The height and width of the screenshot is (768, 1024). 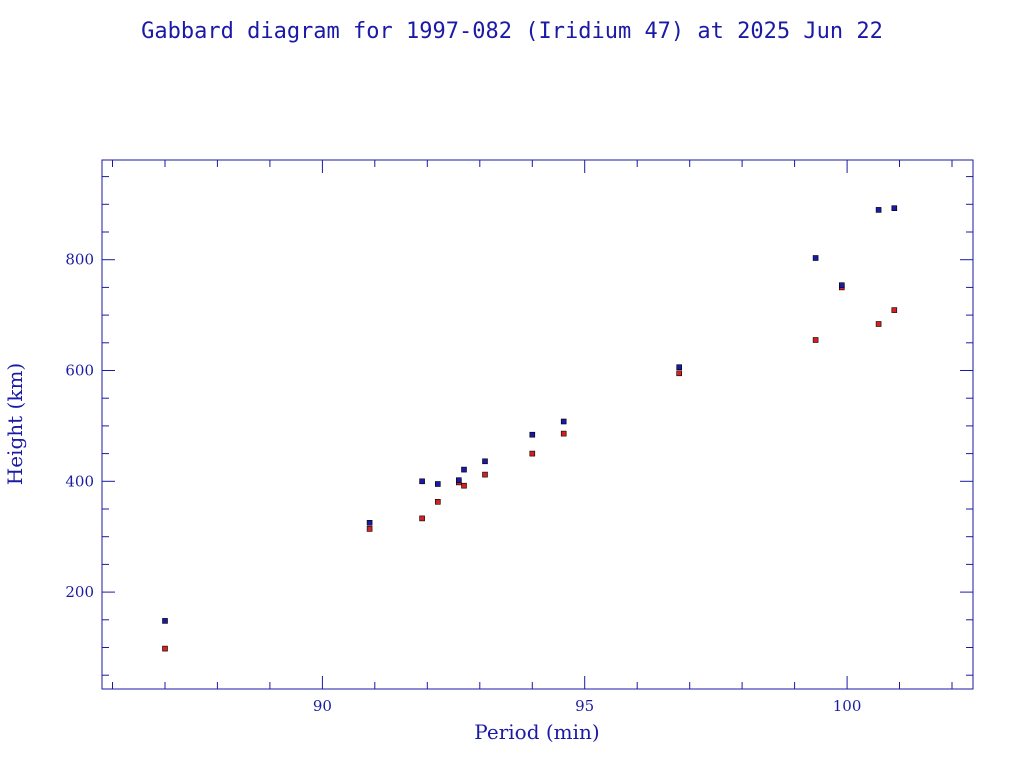 What do you see at coordinates (584, 706) in the screenshot?
I see `x-tick-label: 95` at bounding box center [584, 706].